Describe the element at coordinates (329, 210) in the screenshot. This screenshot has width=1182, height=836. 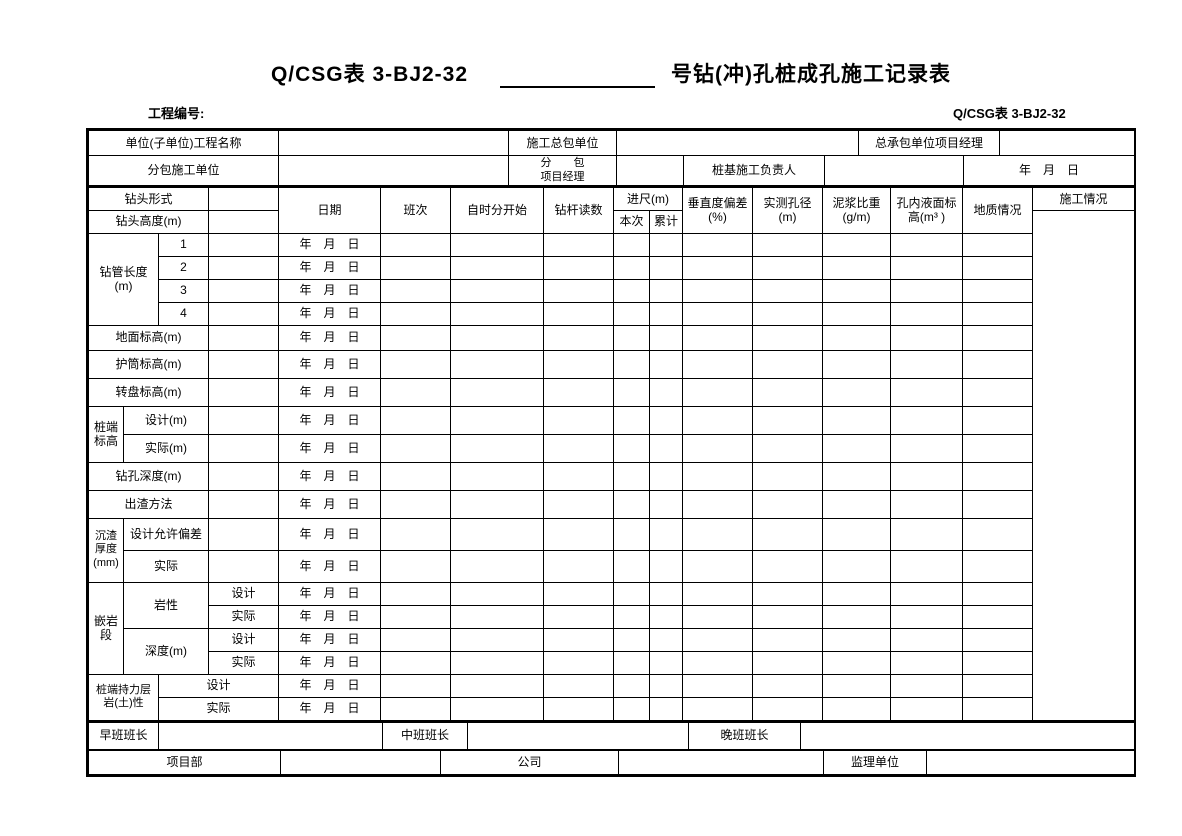
I see `col-header-date: 日期` at that location.